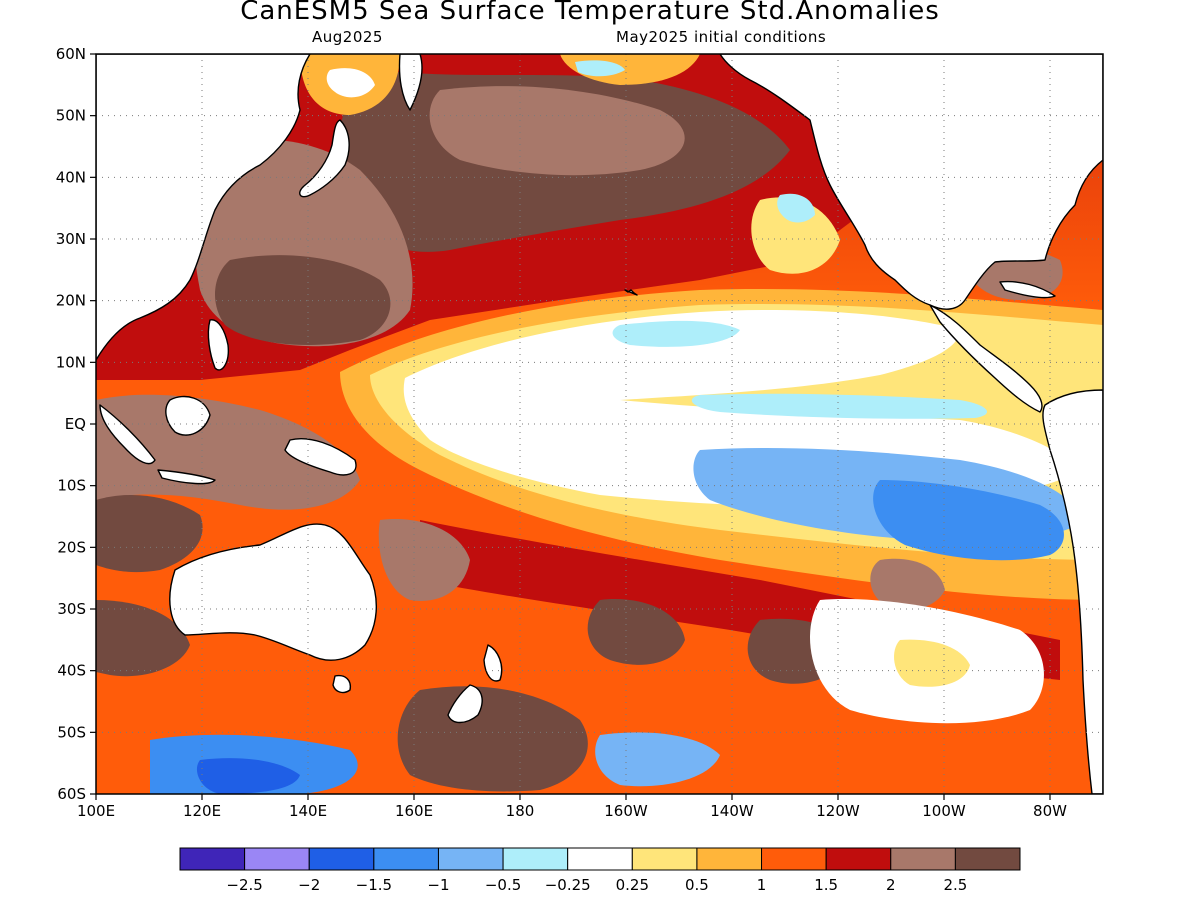  I want to click on lat-label: 40N, so click(71, 177).